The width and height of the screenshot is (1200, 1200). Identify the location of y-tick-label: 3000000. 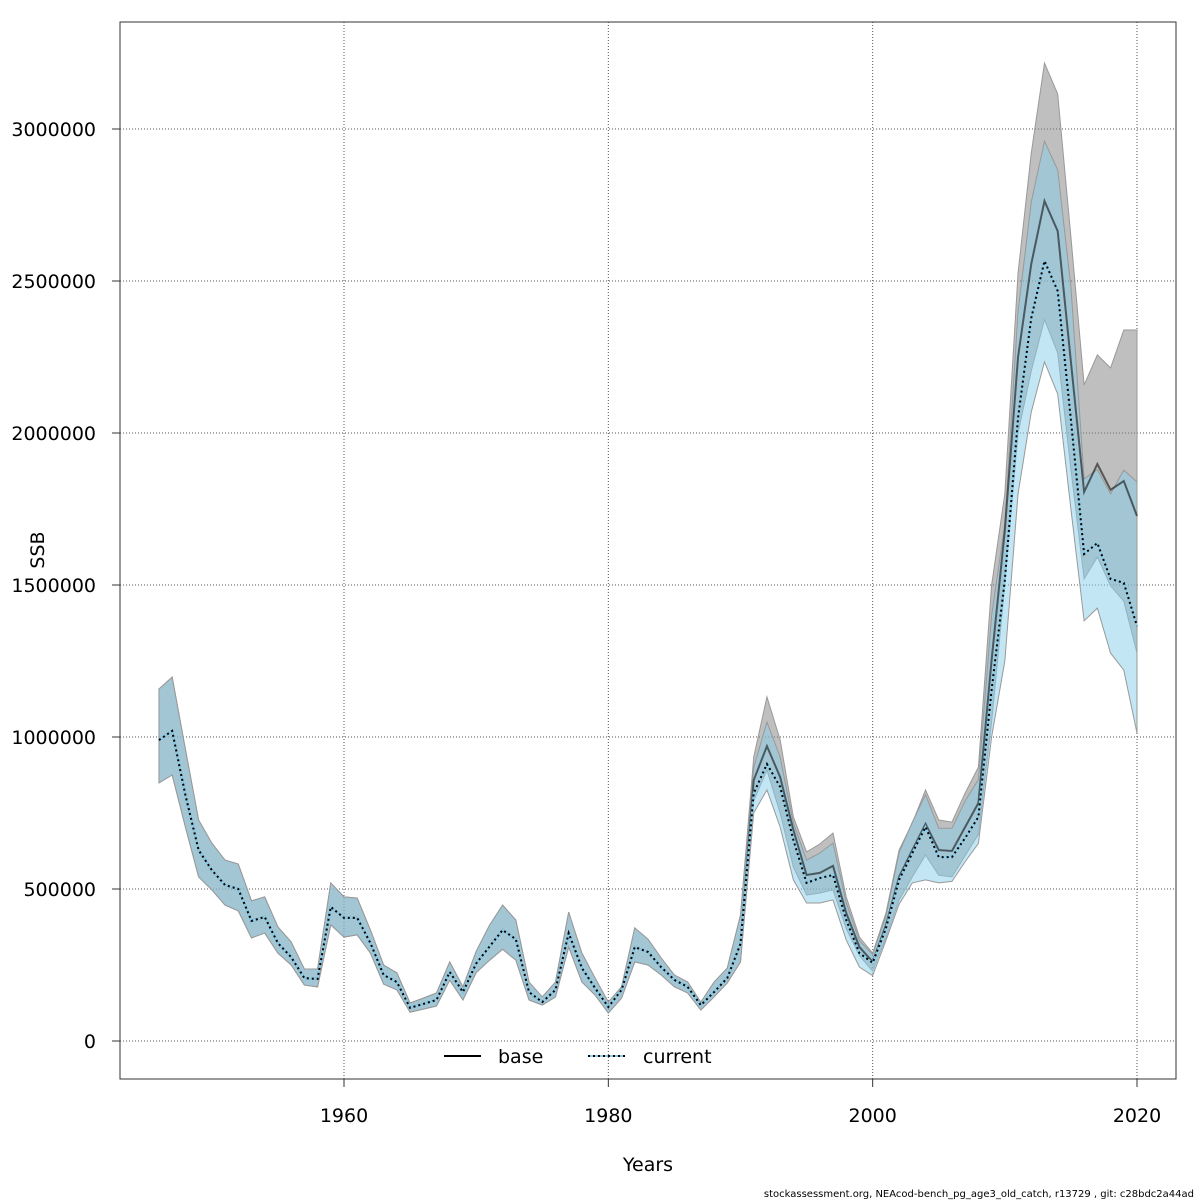
(53, 130).